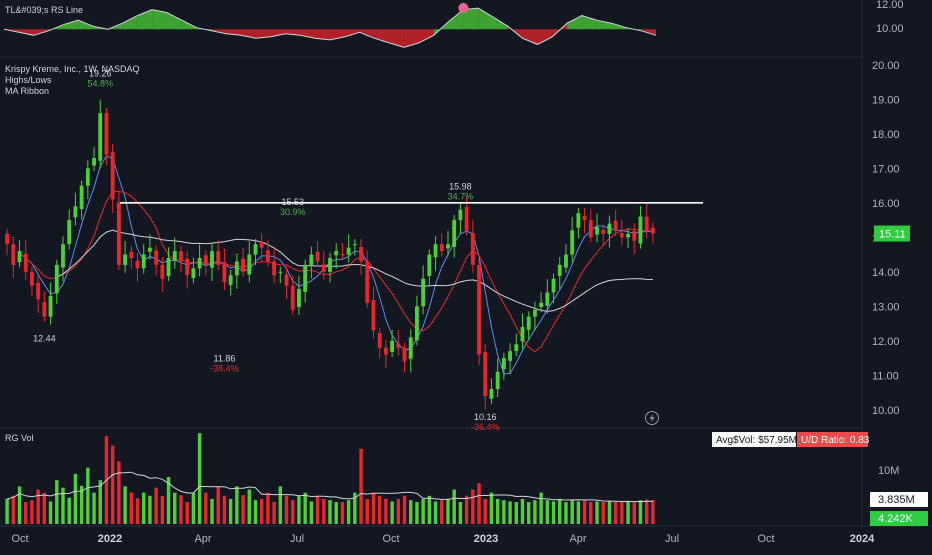 Image resolution: width=932 pixels, height=555 pixels. What do you see at coordinates (443, 539) in the screenshot?
I see `time-axis: Oct 2022 Apr Jul Oct 2023 Apr Jul Oct 2024` at bounding box center [443, 539].